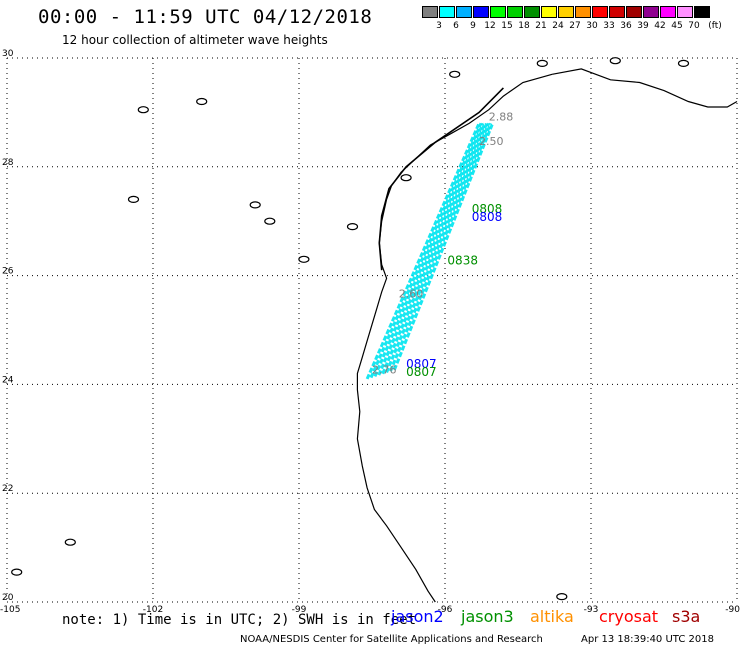  I want to click on colorbar-labels: 3 6 9 12 15 18 21 24 27 30 33 36 39 42 45 70 (ft), so click(581, 27).